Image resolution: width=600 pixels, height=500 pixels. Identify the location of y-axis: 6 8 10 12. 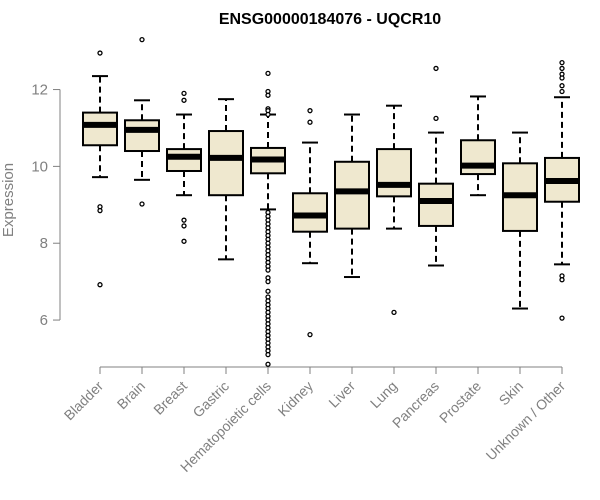
(46, 205).